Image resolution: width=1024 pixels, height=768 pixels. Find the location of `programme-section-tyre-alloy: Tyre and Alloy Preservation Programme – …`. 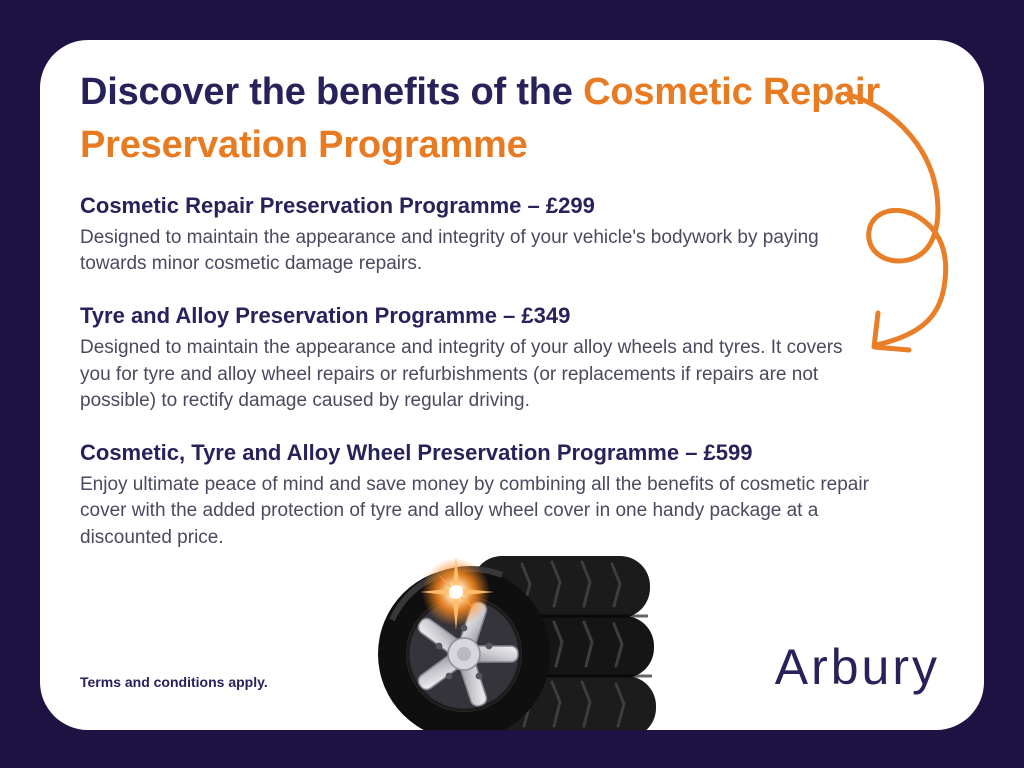

programme-section-tyre-alloy: Tyre and Alloy Preservation Programme – … is located at coordinates (476, 358).